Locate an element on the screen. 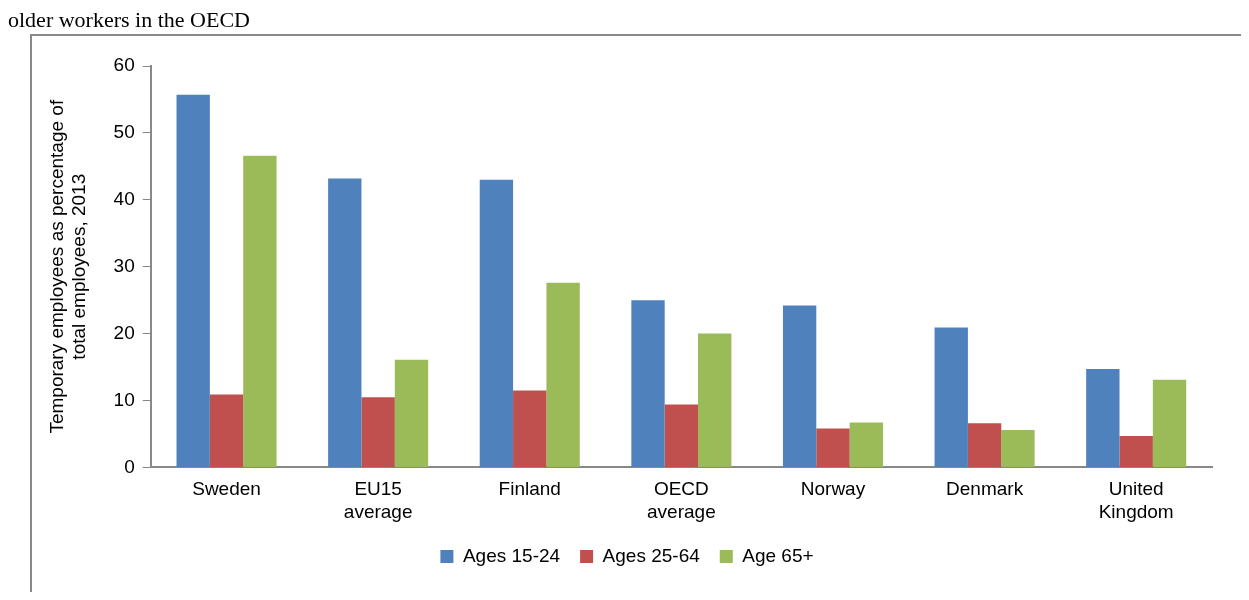 The height and width of the screenshot is (600, 1249). x-tick-label: United Kingdom is located at coordinates (1136, 500).